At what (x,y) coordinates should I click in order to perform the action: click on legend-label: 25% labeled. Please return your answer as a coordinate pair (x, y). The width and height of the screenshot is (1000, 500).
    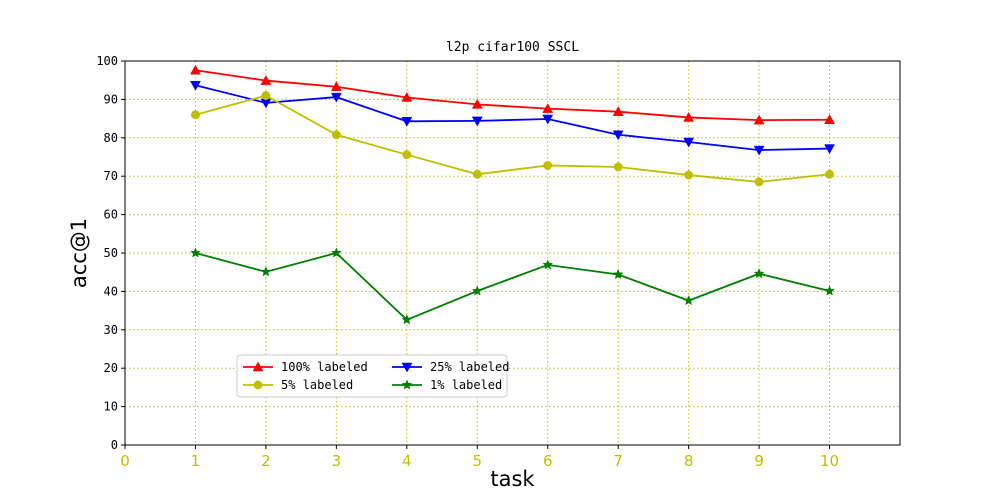
    Looking at the image, I should click on (469, 367).